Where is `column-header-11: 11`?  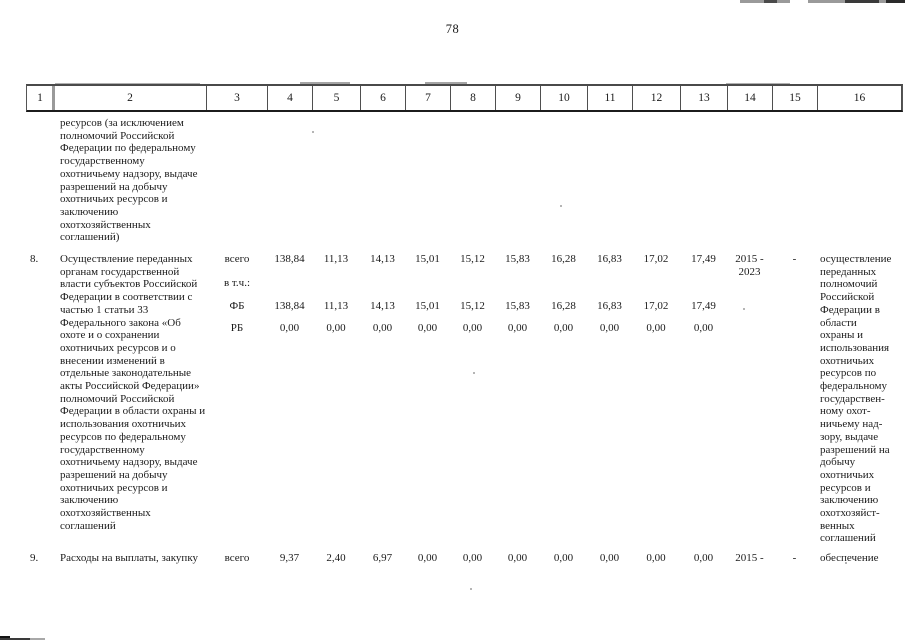 column-header-11: 11 is located at coordinates (610, 98).